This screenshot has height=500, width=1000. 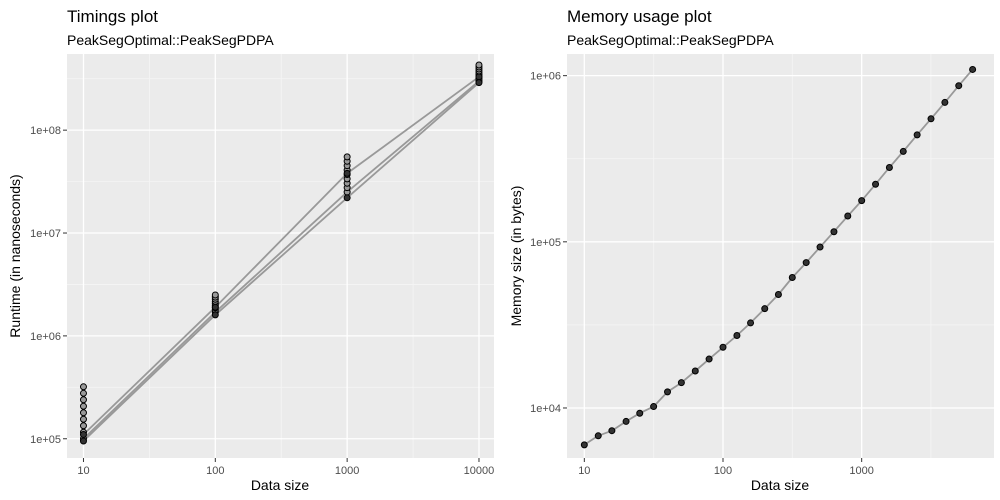 I want to click on timings-subtitle: PeakSegOptimal::PeakSegPDPA, so click(x=170, y=40).